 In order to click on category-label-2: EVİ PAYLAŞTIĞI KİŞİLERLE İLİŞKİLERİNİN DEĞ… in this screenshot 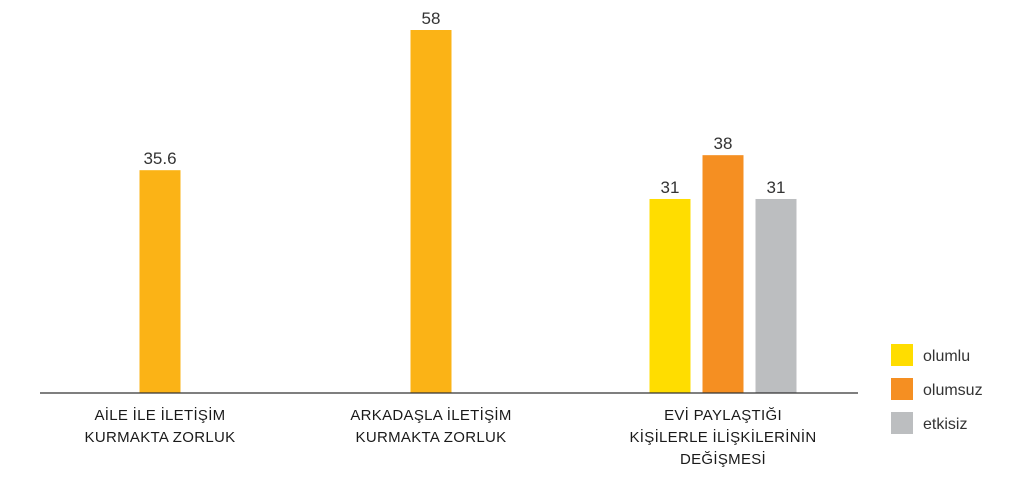, I will do `click(723, 437)`.